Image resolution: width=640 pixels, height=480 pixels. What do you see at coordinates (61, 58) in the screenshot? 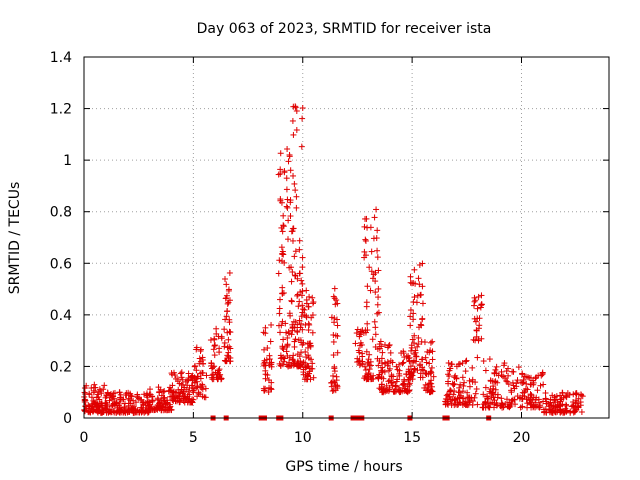
I see `y-tick-label: 1.4` at bounding box center [61, 58].